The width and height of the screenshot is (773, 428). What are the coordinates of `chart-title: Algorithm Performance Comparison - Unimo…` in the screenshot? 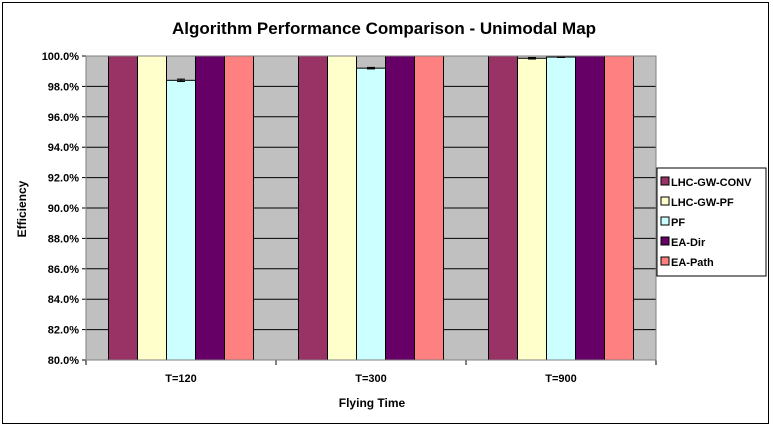 It's located at (384, 28).